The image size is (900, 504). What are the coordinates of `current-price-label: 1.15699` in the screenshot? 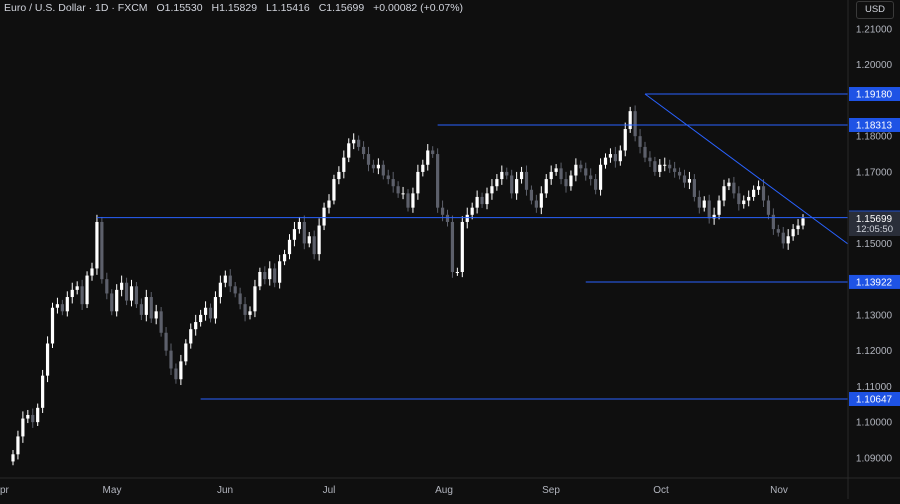 It's located at (874, 219).